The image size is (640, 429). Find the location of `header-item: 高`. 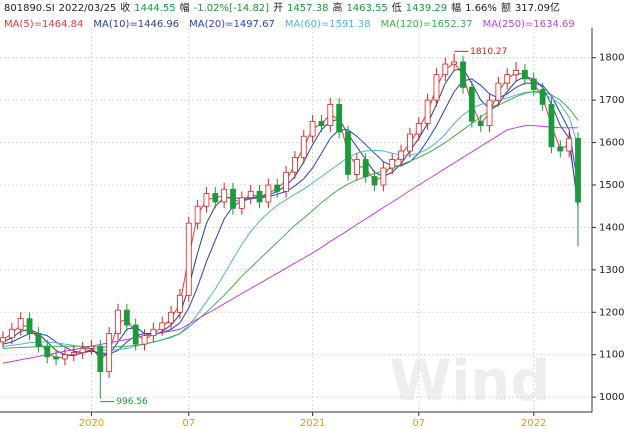

header-item: 高 is located at coordinates (337, 7).